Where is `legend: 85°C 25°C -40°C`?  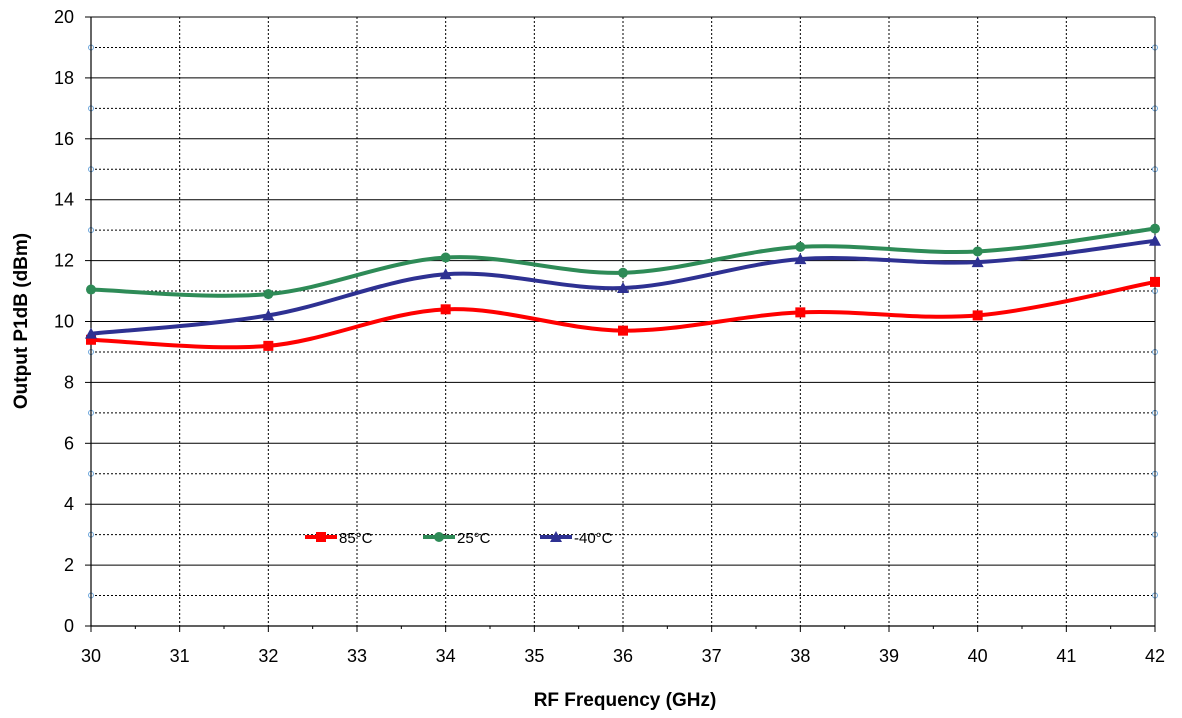
legend: 85°C 25°C -40°C is located at coordinates (459, 538).